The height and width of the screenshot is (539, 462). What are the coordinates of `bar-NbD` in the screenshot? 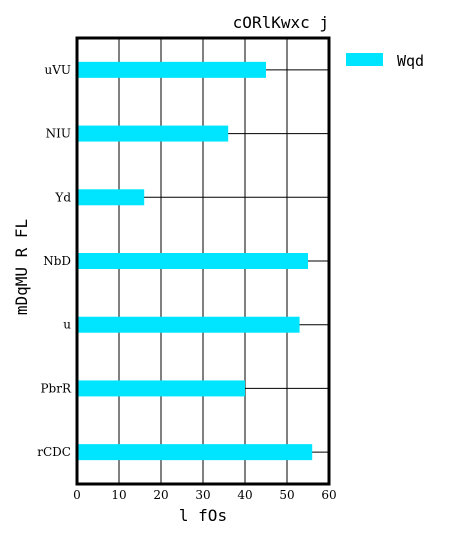 It's located at (192, 261).